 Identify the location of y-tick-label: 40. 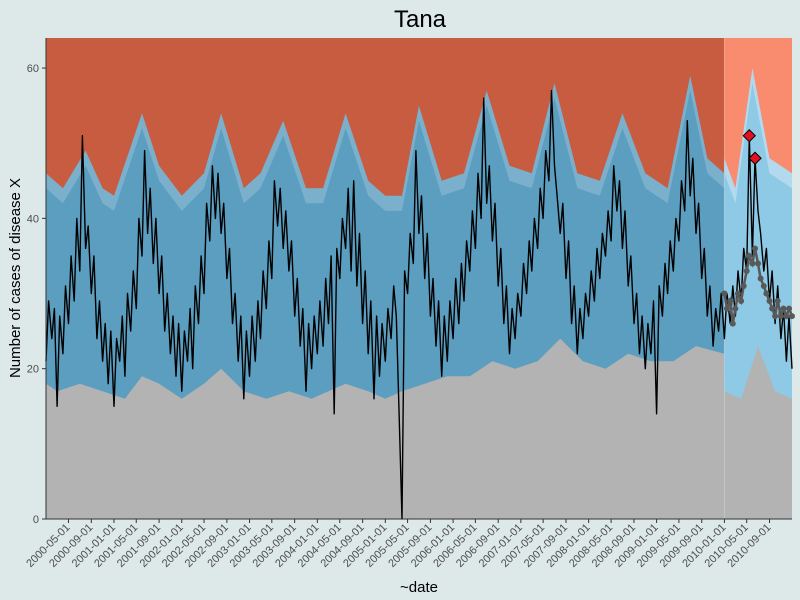
(33, 219).